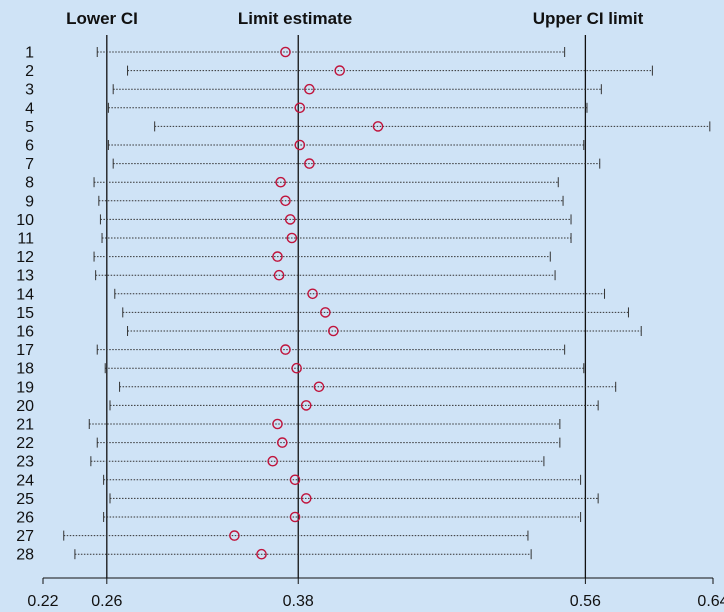 Image resolution: width=724 pixels, height=612 pixels. Describe the element at coordinates (295, 18) in the screenshot. I see `header-limit-estimate: Limit estimate` at that location.